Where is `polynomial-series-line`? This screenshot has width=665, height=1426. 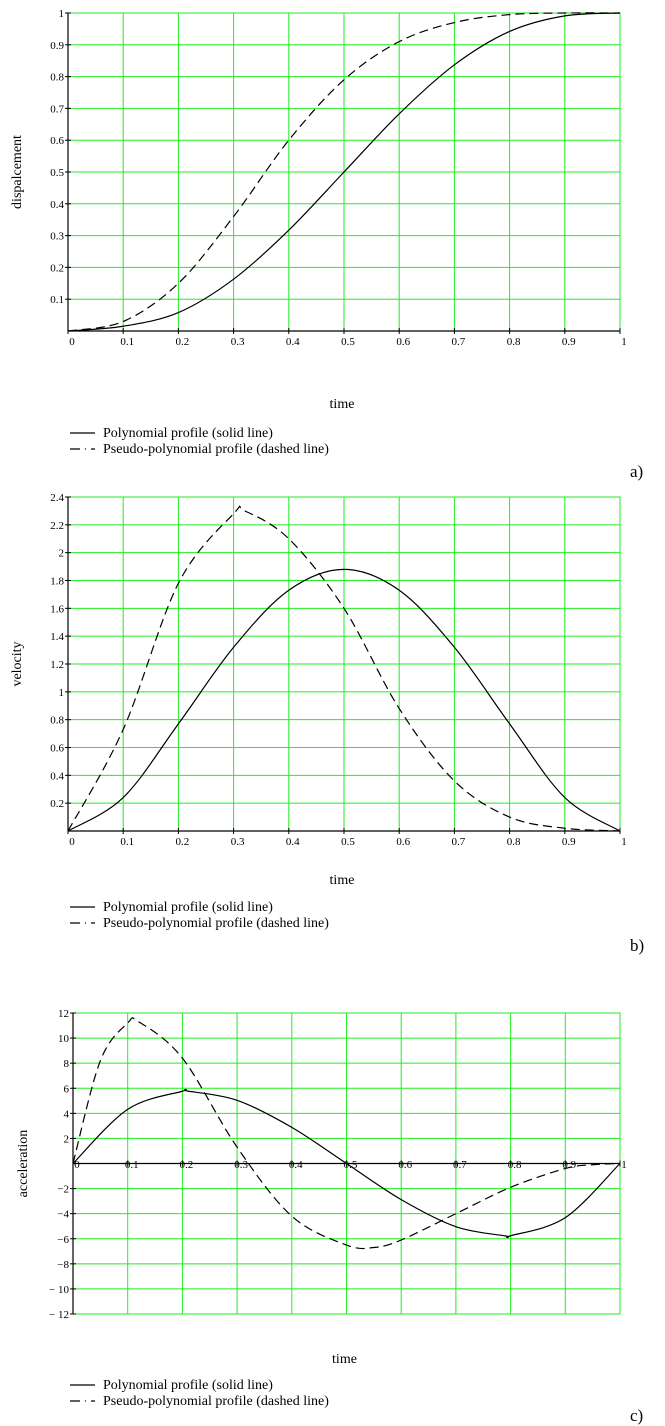
polynomial-series-line is located at coordinates (346, 1163).